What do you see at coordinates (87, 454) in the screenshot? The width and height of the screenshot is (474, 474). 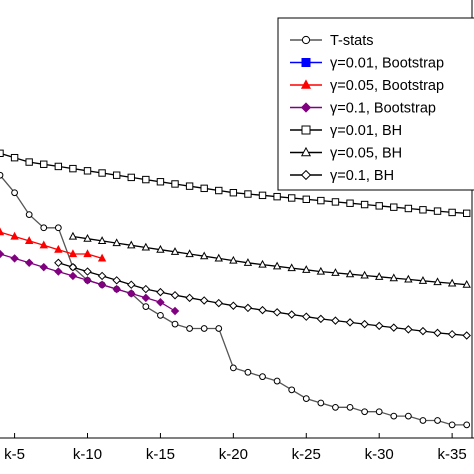 I see `x-tick-label: k-10` at bounding box center [87, 454].